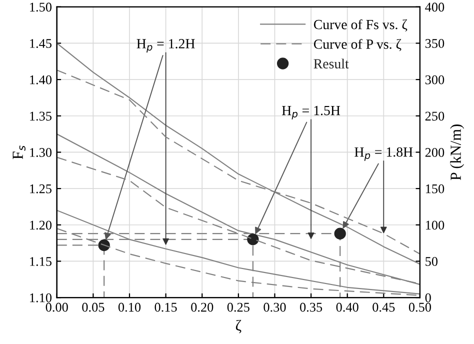 Image resolution: width=474 pixels, height=344 pixels. Describe the element at coordinates (41, 297) in the screenshot. I see `y-tick-label: 1.10` at that location.